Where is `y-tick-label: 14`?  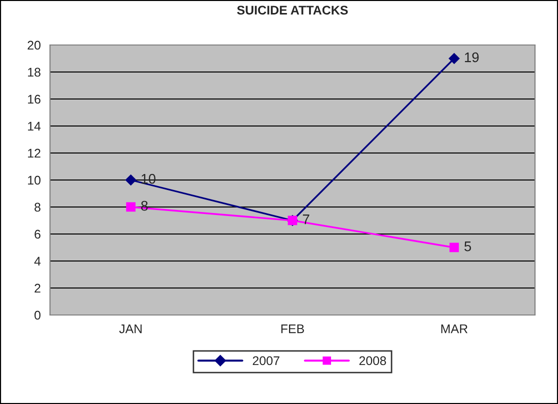
y-tick-label: 14 is located at coordinates (34, 126).